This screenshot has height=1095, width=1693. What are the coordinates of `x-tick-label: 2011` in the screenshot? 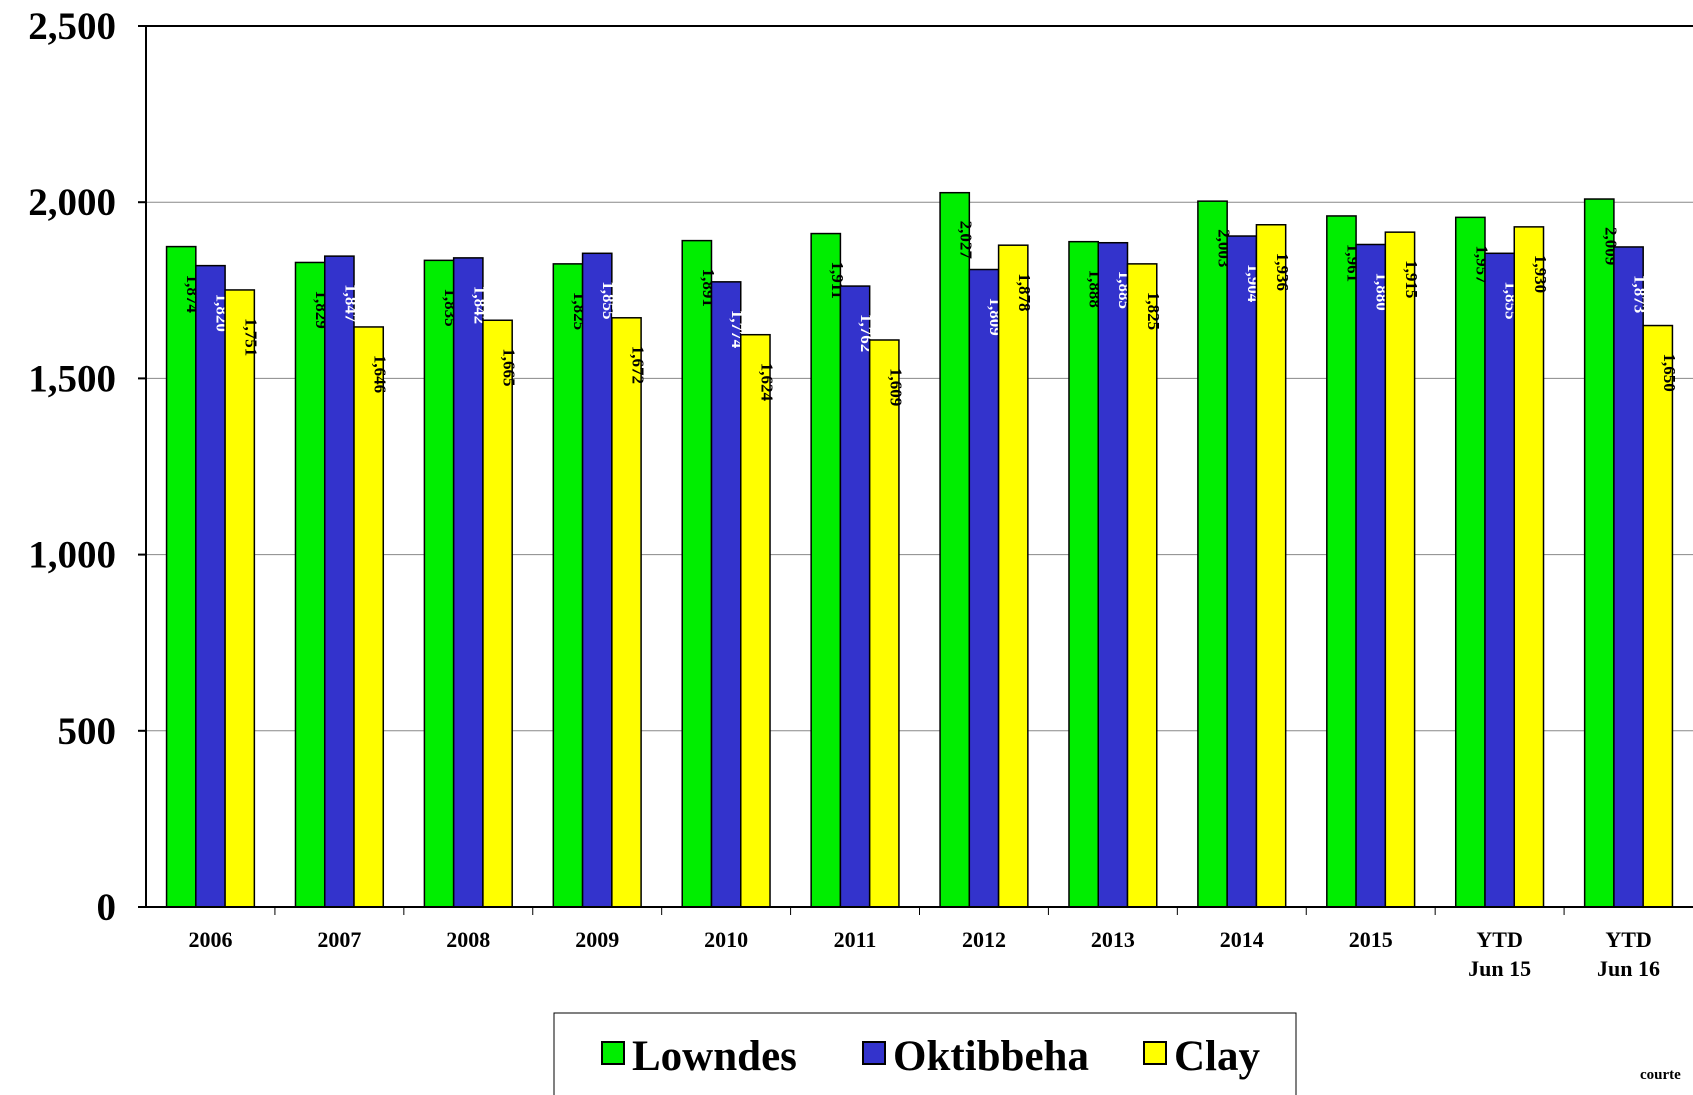 It's located at (855, 939).